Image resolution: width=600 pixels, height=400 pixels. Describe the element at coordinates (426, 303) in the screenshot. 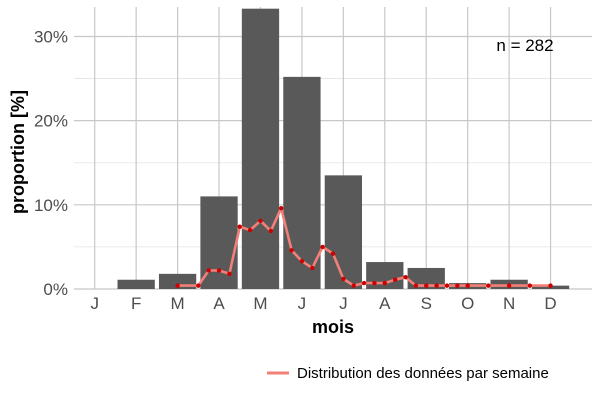

I see `x-tick-label: S` at that location.